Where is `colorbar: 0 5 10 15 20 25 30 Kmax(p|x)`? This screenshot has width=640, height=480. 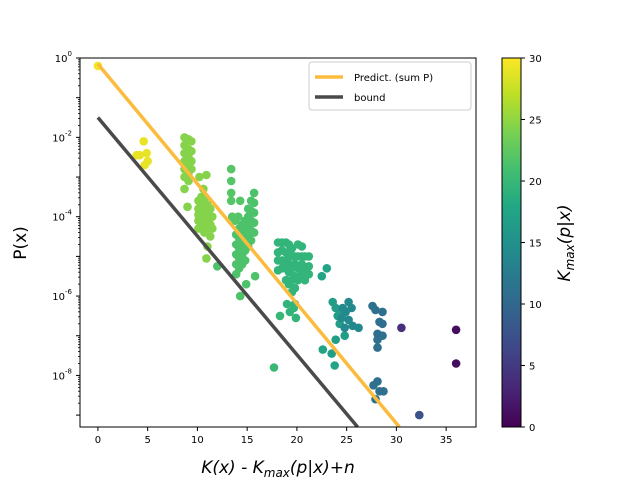
colorbar: 0 5 10 15 20 25 30 Kmax(p|x) is located at coordinates (539, 244).